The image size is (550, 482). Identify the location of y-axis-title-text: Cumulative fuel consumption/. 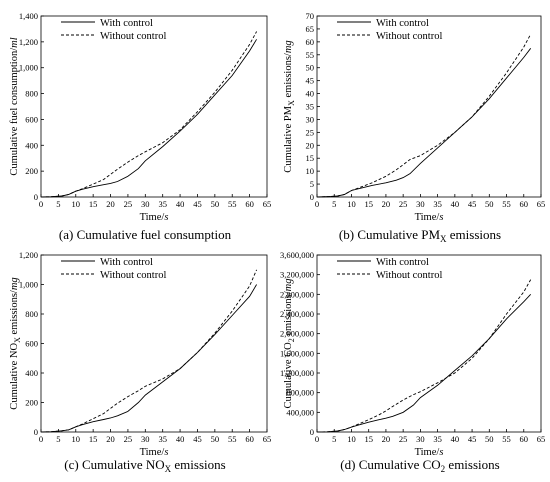
(14, 112).